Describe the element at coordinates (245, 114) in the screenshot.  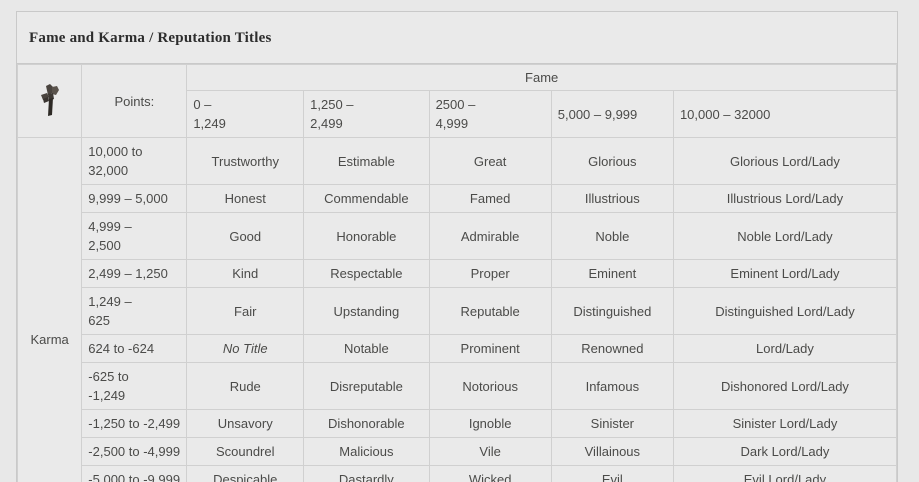
I see `fame-range-0: 0 –1,249` at that location.